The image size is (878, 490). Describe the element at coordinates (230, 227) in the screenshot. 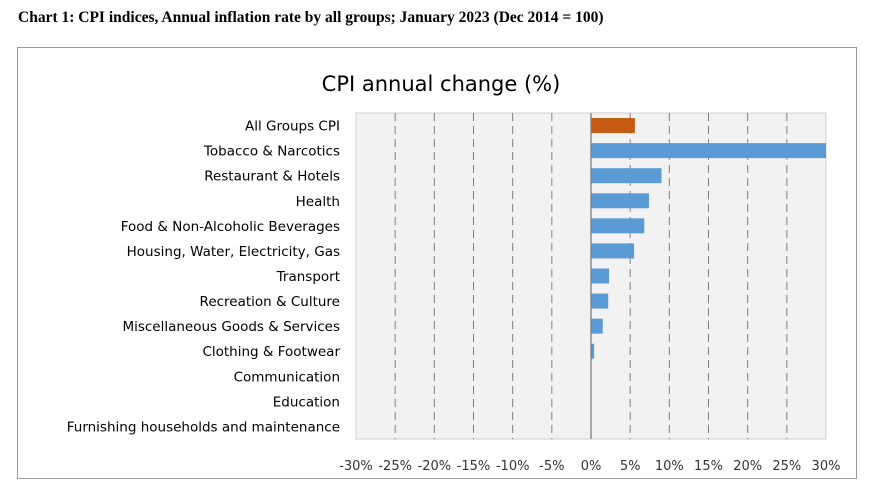

I see `category-label: Food & Non-Alcoholic Beverages` at that location.